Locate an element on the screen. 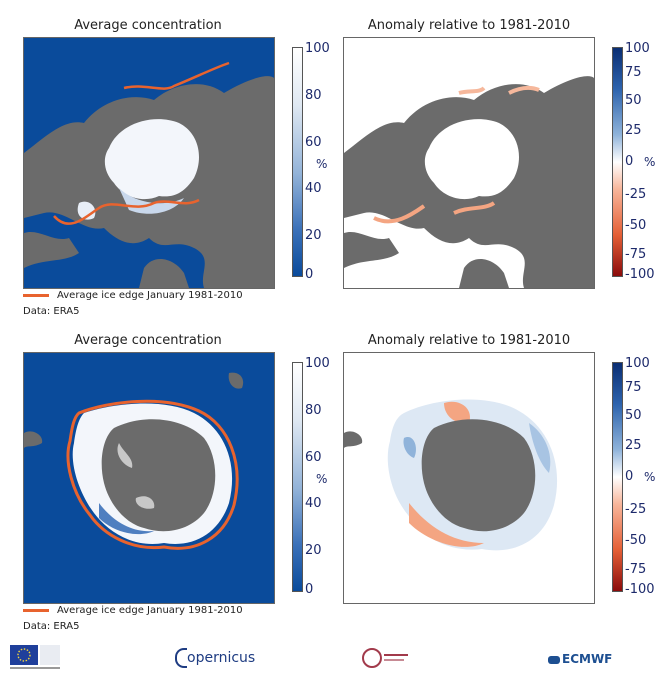 The height and width of the screenshot is (680, 670). ecmwf-logo: ECMWF is located at coordinates (580, 659).